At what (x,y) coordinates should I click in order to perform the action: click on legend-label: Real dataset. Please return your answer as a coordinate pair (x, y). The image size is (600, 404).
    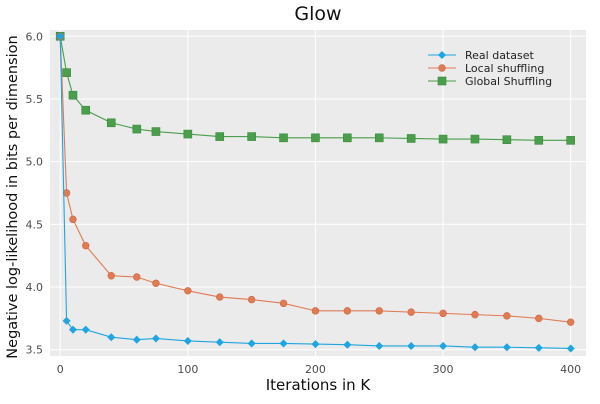
    Looking at the image, I should click on (499, 55).